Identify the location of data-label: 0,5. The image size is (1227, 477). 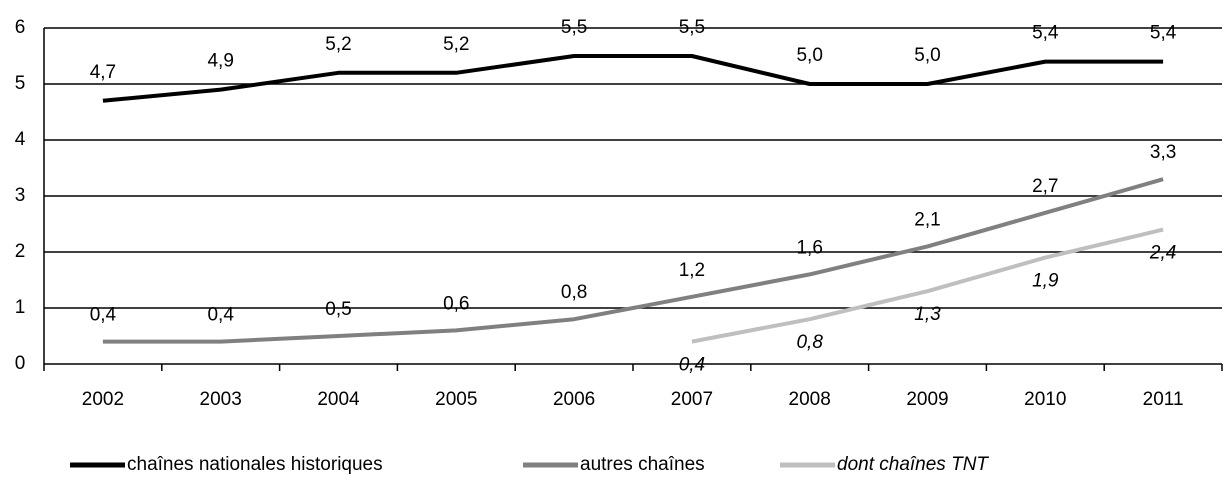
(338, 309).